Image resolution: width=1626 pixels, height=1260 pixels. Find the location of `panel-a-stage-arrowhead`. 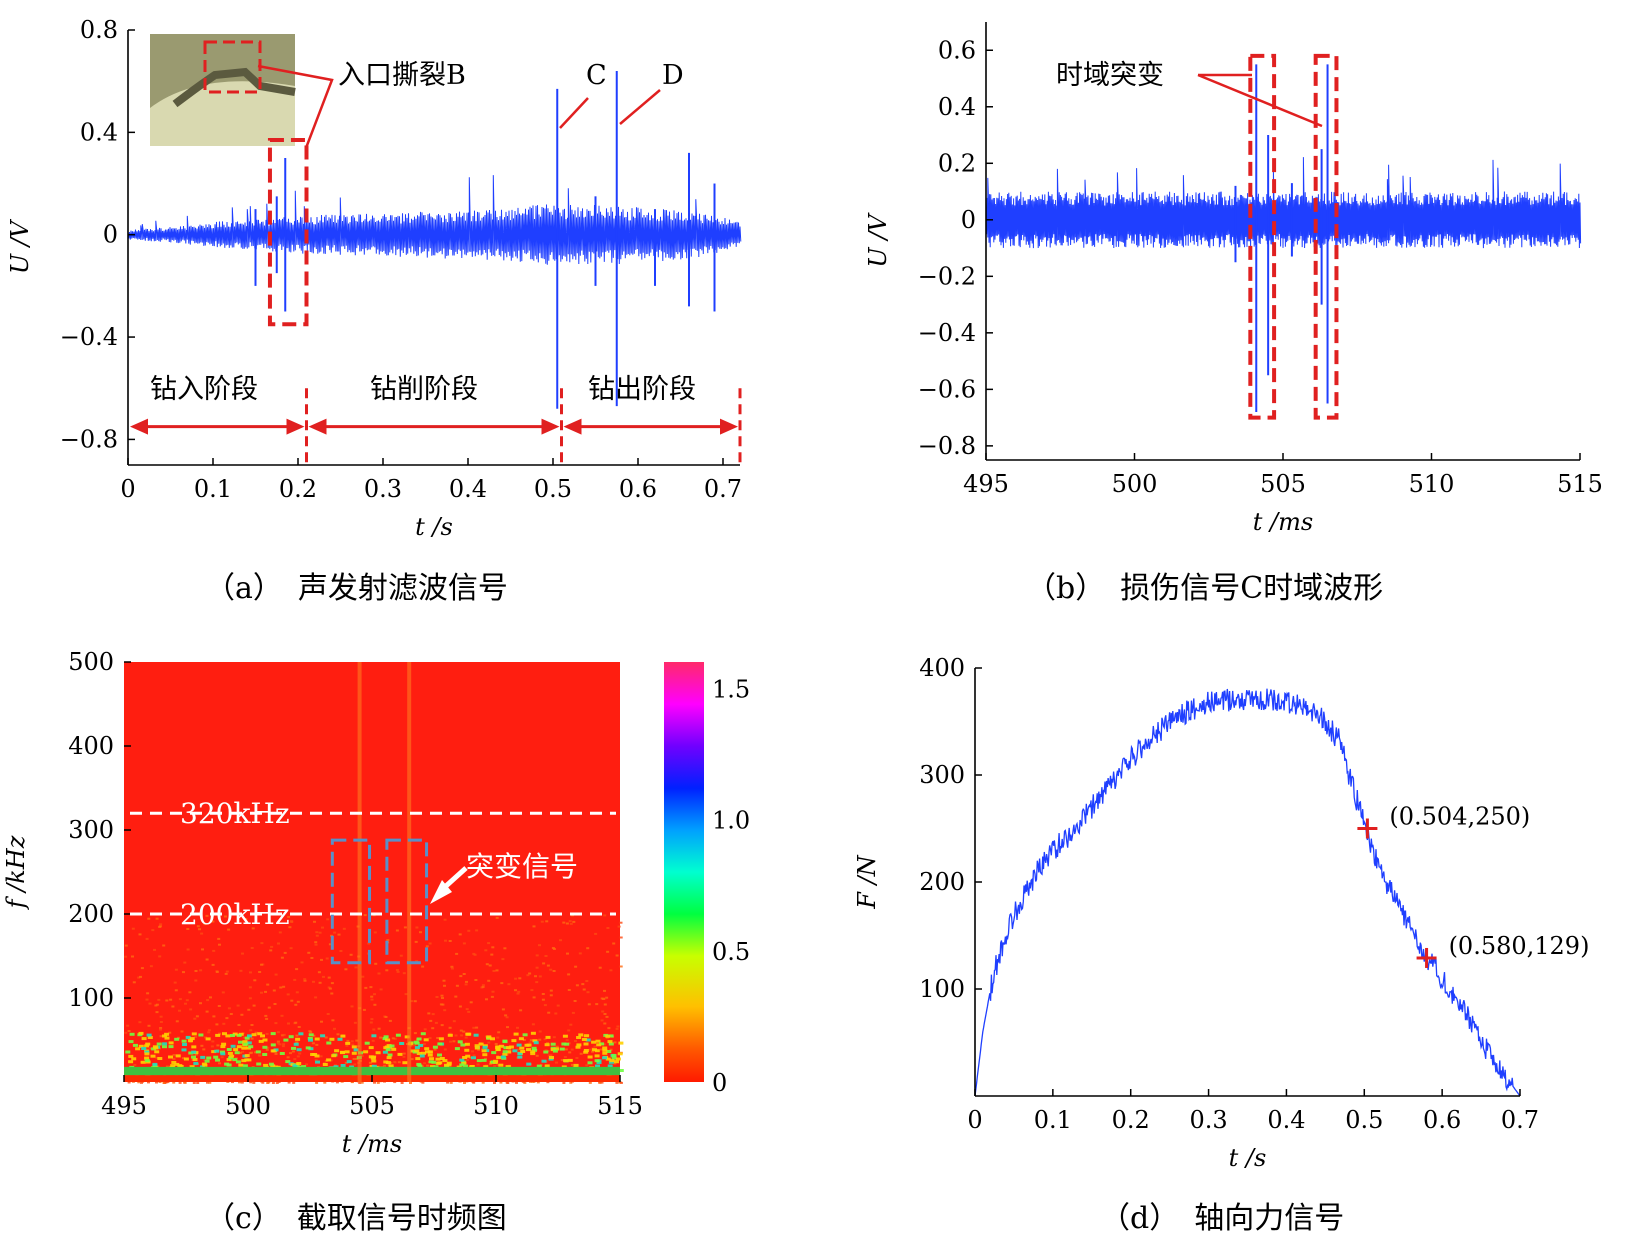

panel-a-stage-arrowhead is located at coordinates (572, 426).